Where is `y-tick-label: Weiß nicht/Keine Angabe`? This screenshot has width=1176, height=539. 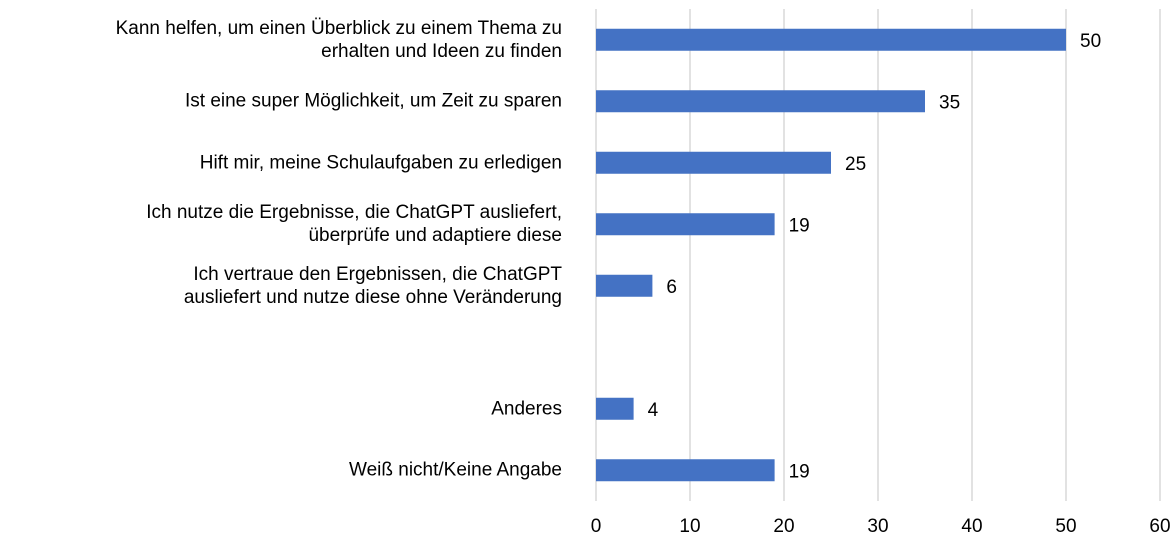 y-tick-label: Weiß nicht/Keine Angabe is located at coordinates (455, 470).